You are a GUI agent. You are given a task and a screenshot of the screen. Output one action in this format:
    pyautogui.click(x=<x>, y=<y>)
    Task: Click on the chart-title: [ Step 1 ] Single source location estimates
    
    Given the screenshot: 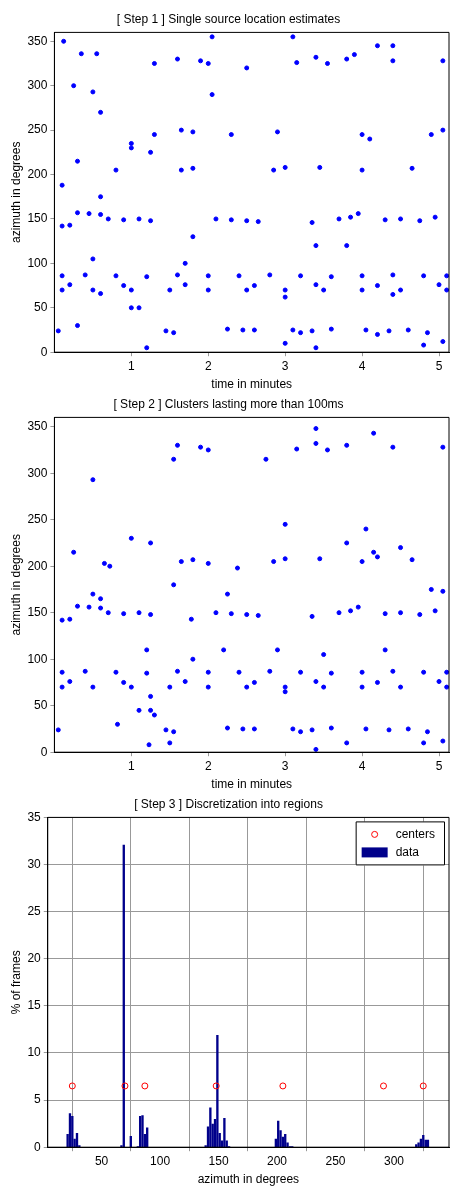 What is the action you would take?
    pyautogui.click(x=228, y=18)
    